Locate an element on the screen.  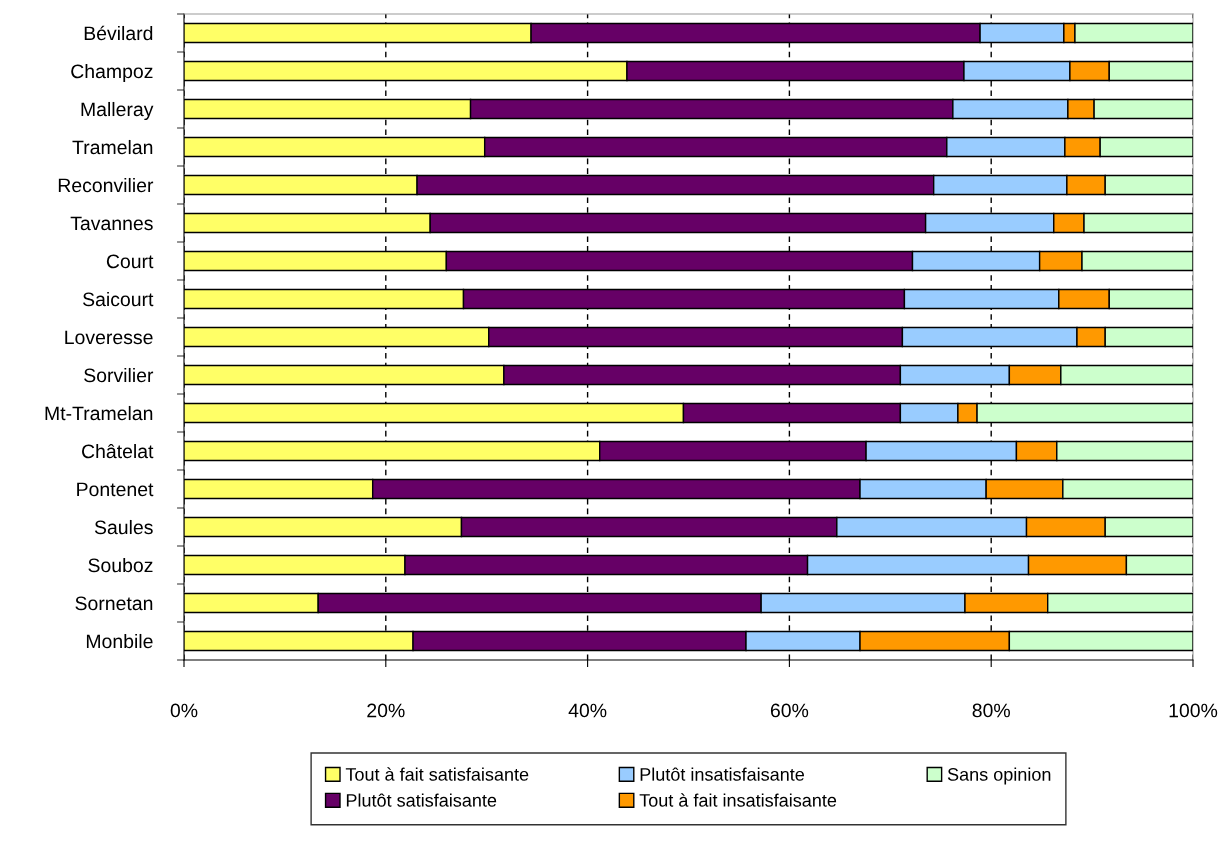
legend-label: Tout à fait insatisfaisante is located at coordinates (738, 800).